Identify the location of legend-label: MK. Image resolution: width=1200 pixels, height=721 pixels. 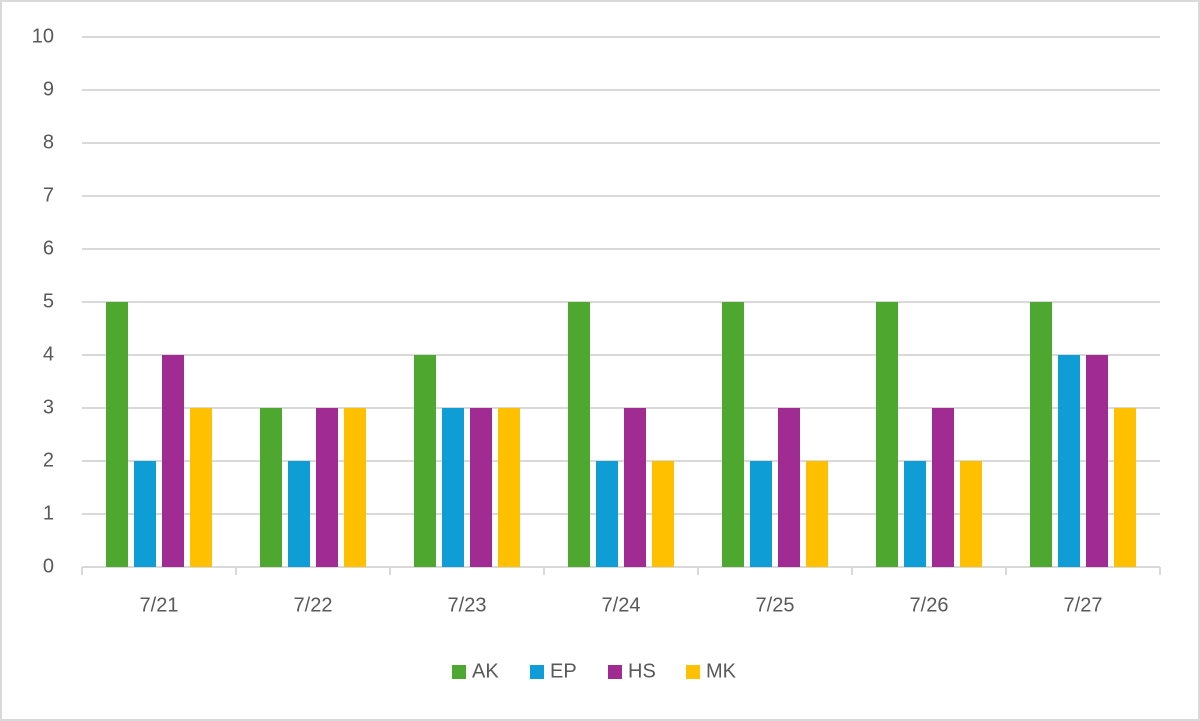
(721, 671).